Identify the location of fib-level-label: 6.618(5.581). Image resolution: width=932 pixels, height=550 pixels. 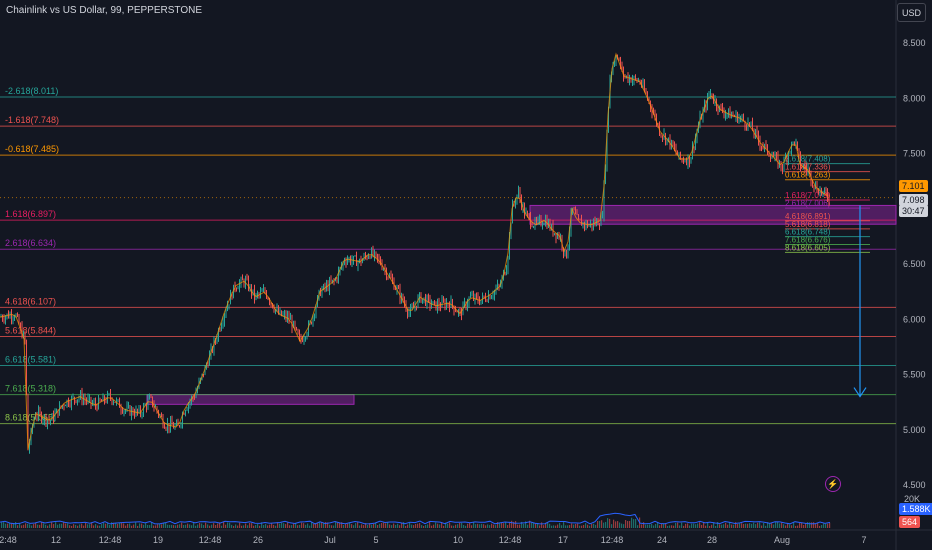
(30, 360).